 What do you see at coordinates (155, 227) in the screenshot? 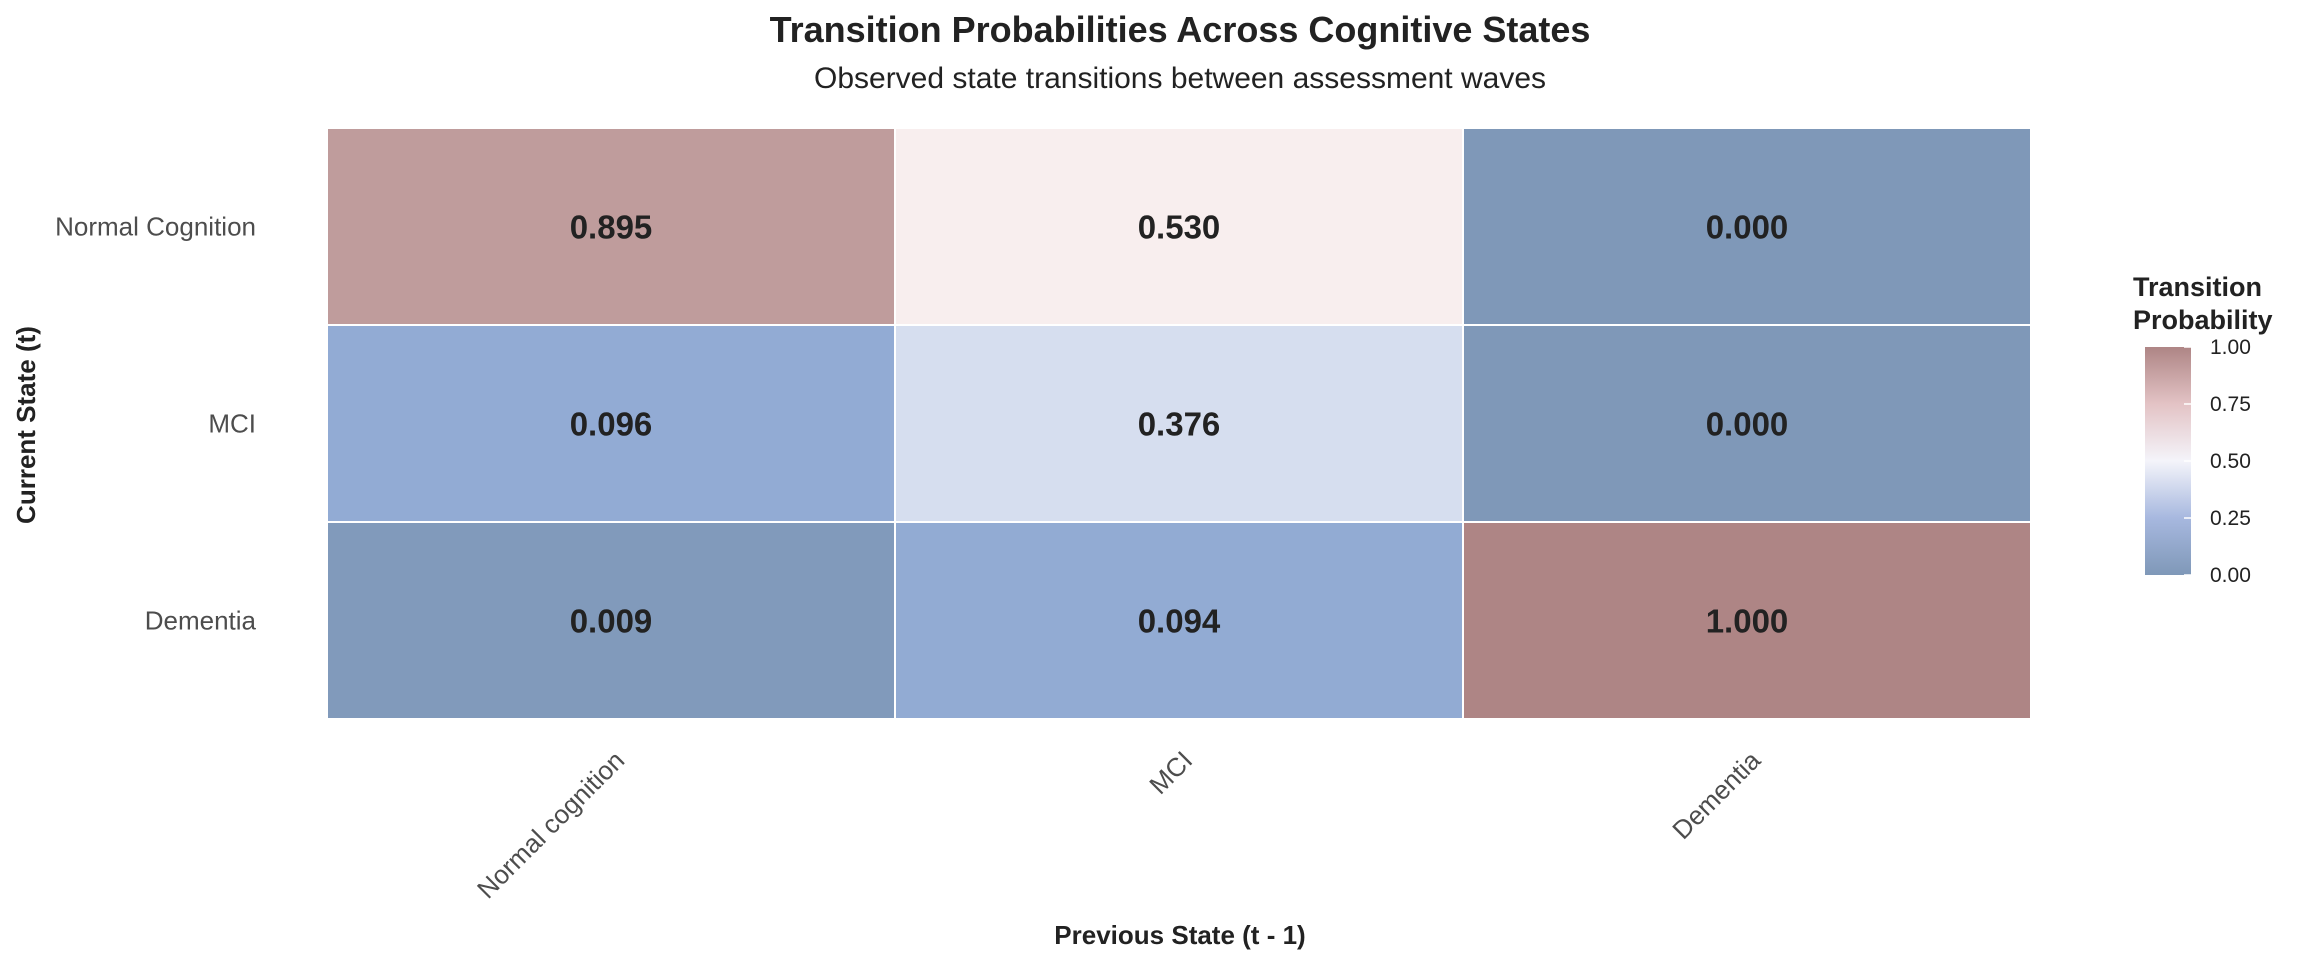
I see `y-tick-label-0: Normal Cognition` at bounding box center [155, 227].